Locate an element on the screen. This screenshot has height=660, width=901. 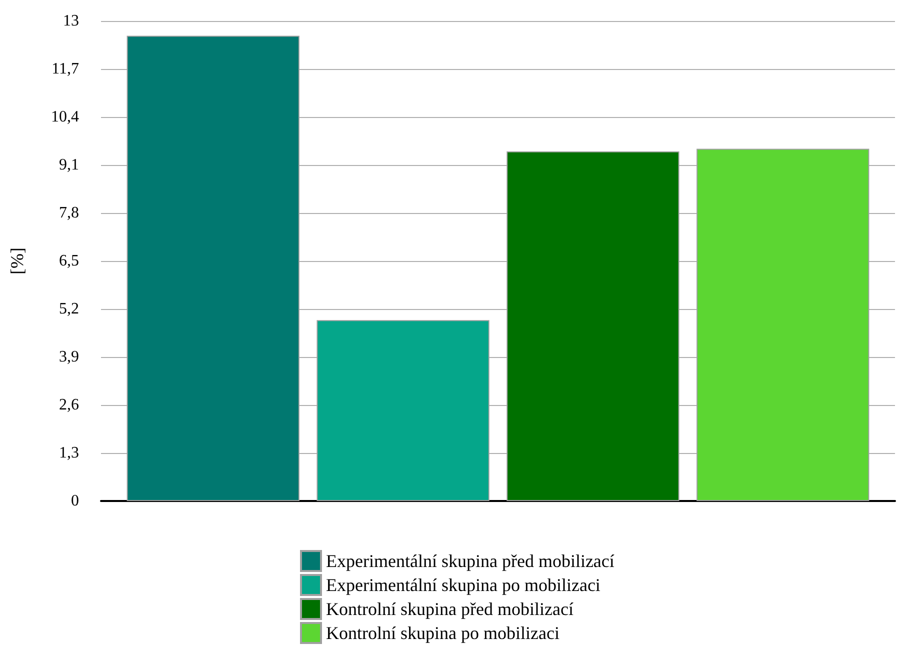
legend-label: Experimentální skupina po mobilizaci is located at coordinates (463, 585).